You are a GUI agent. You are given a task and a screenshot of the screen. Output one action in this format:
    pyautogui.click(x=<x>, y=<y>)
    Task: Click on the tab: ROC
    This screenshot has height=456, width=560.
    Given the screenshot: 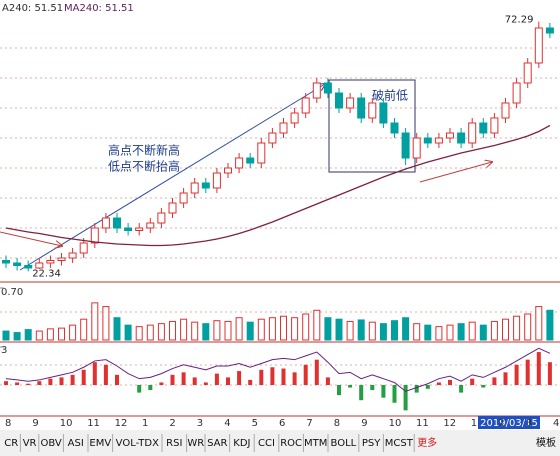 What is the action you would take?
    pyautogui.click(x=291, y=443)
    